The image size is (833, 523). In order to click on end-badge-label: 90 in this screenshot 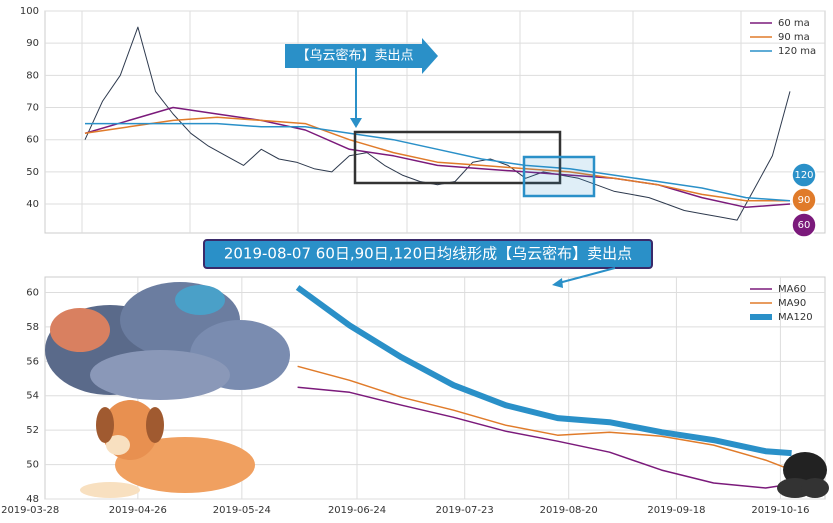, I will do `click(804, 200)`.